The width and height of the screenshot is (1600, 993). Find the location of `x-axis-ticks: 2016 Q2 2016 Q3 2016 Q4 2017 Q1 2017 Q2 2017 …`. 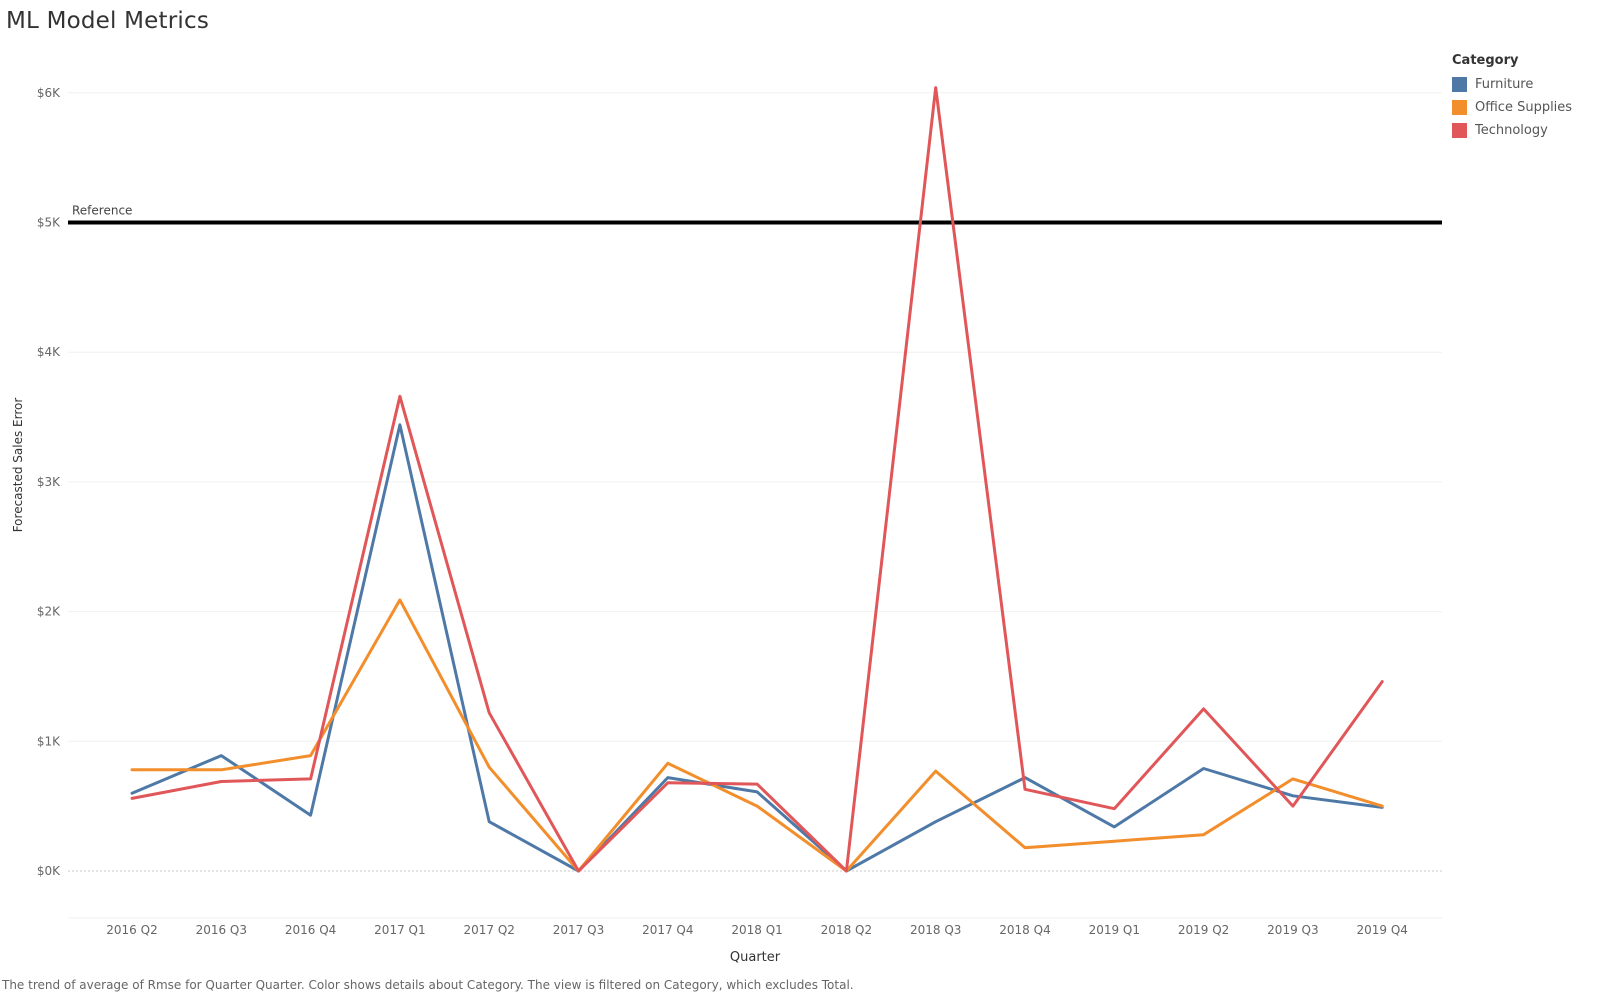

x-axis-ticks: 2016 Q2 2016 Q3 2016 Q4 2017 Q1 2017 Q2 2017 … is located at coordinates (757, 930).